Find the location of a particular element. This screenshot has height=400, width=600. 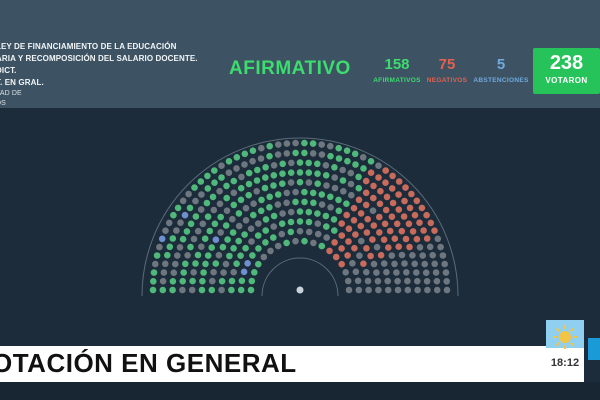

sun-icon is located at coordinates (565, 337).